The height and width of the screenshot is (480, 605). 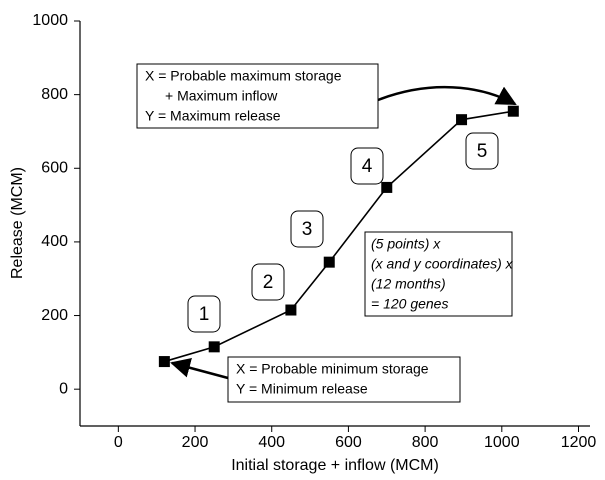 What do you see at coordinates (409, 304) in the screenshot?
I see `annotation-text: = 120 genes` at bounding box center [409, 304].